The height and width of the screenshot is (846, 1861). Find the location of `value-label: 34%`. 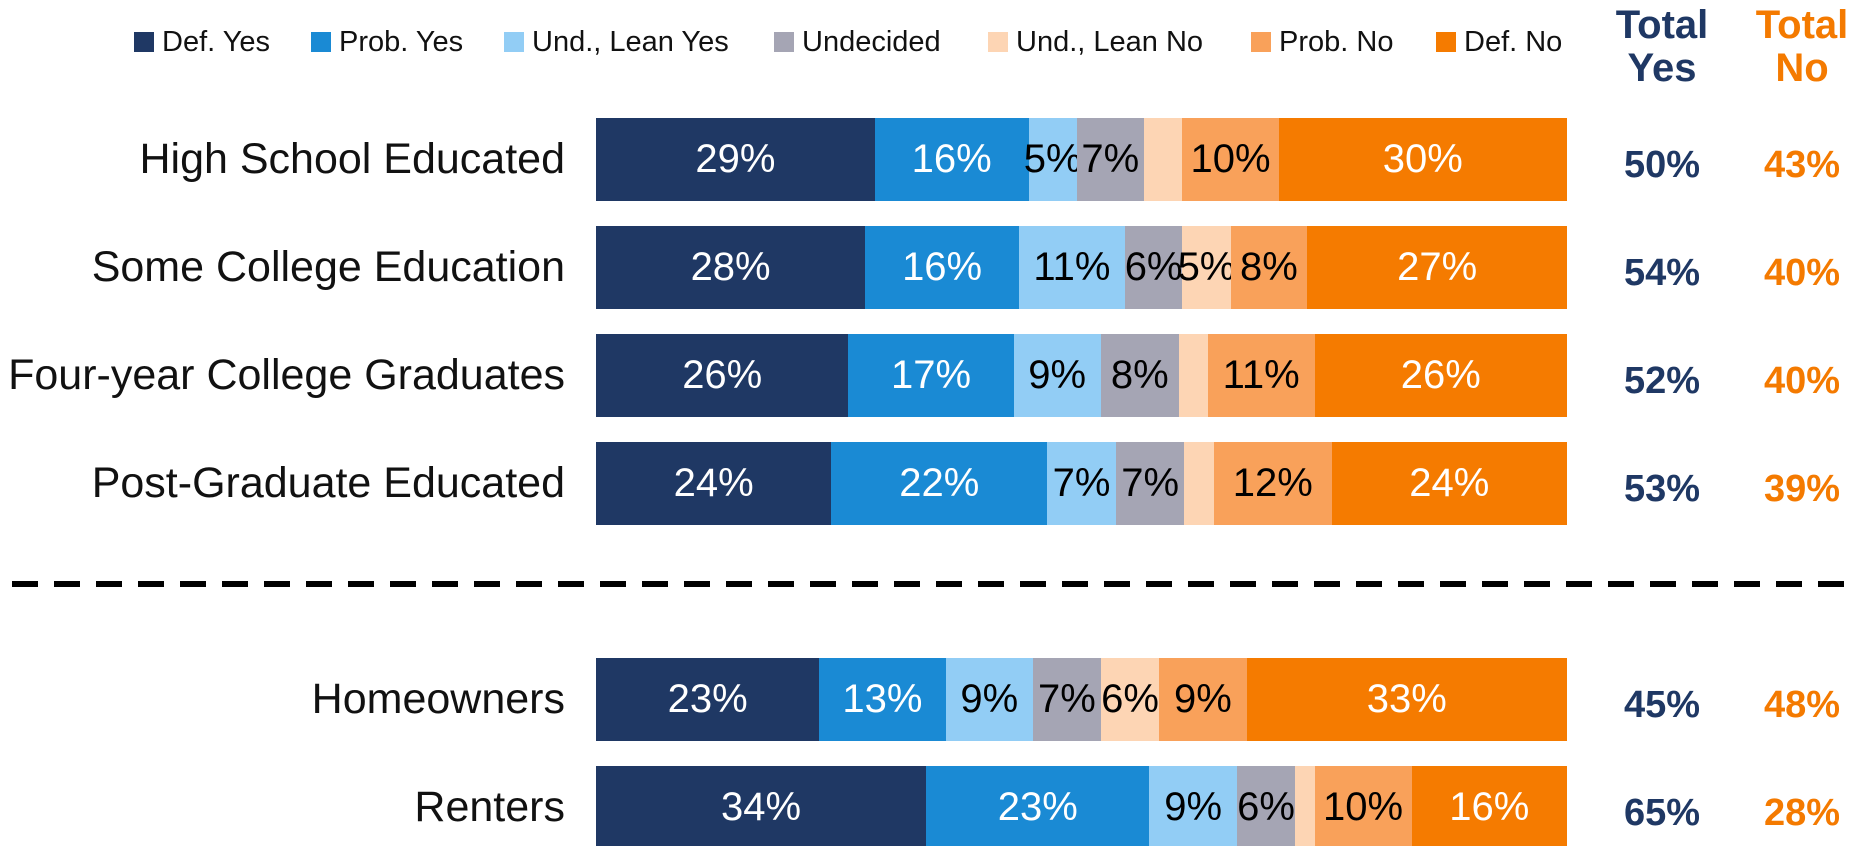

value-label: 34% is located at coordinates (761, 806).